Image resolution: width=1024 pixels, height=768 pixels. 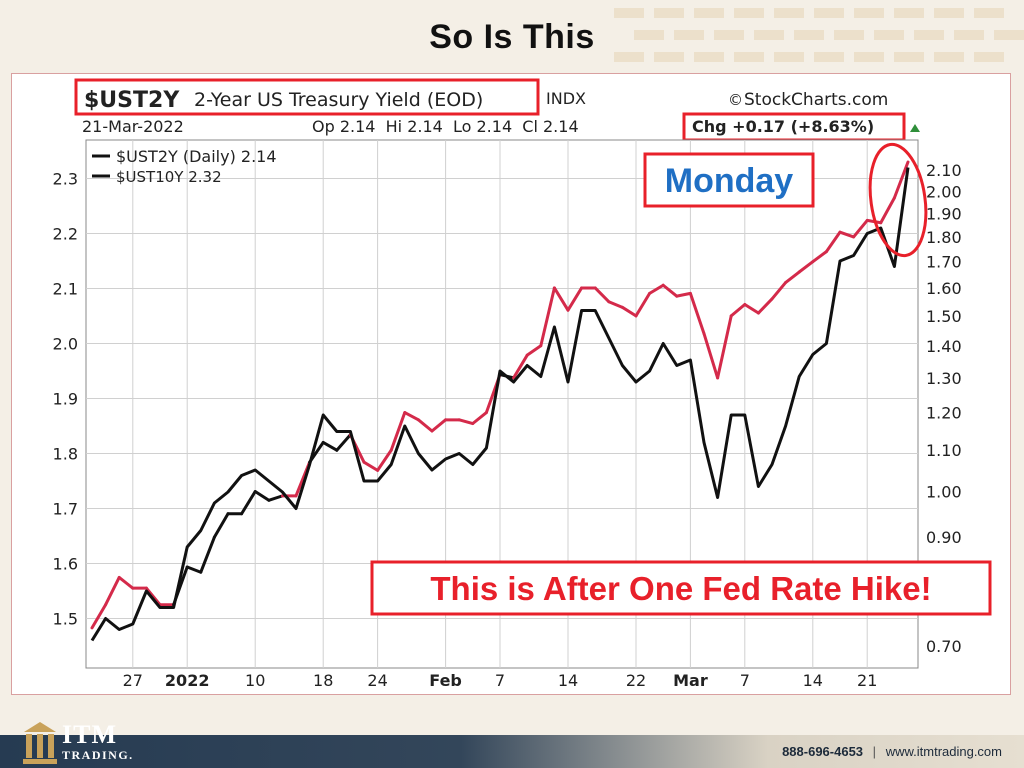 What do you see at coordinates (377, 680) in the screenshot?
I see `x-tick-label: 24` at bounding box center [377, 680].